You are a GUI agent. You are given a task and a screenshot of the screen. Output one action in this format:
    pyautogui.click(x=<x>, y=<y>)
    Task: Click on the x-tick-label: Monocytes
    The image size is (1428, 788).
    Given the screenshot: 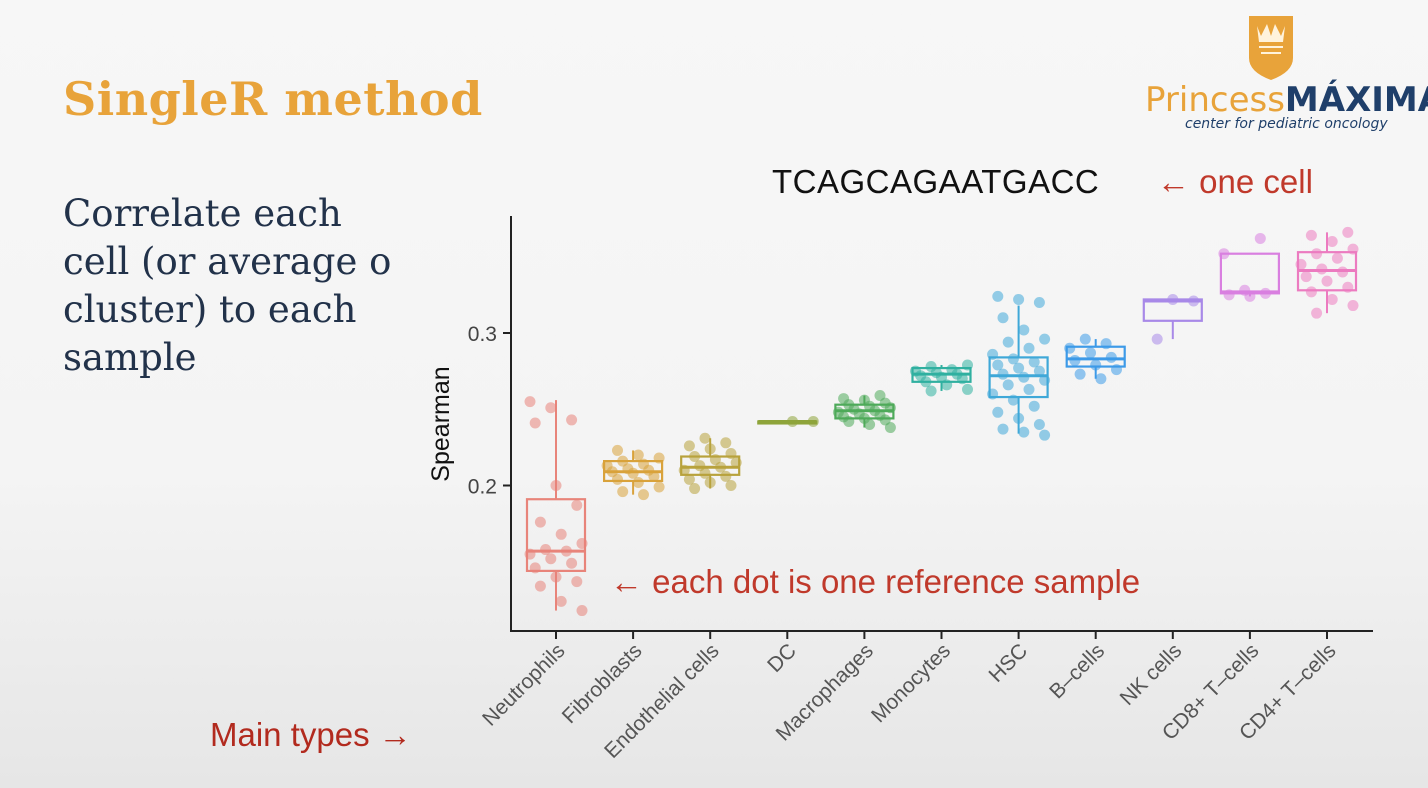 What is the action you would take?
    pyautogui.click(x=911, y=683)
    